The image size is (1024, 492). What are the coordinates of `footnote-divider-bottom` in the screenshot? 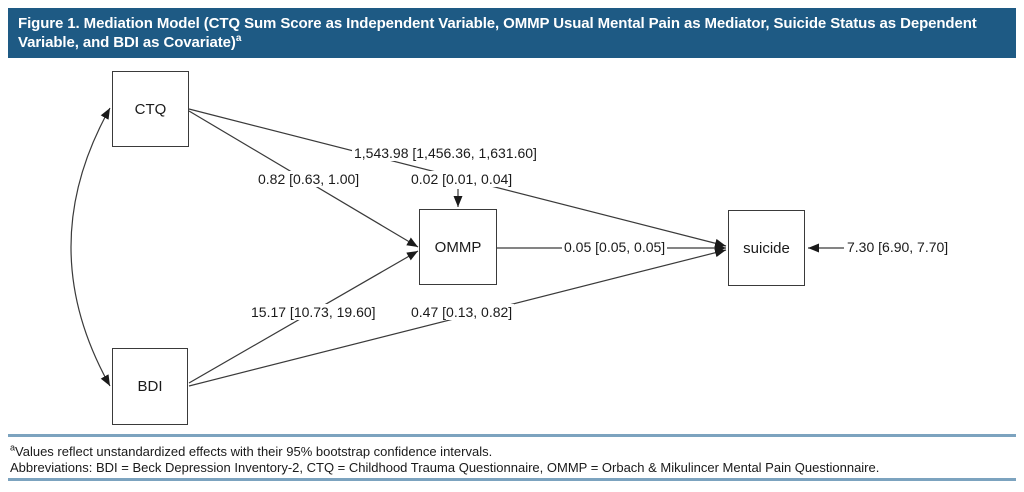 It's located at (512, 479).